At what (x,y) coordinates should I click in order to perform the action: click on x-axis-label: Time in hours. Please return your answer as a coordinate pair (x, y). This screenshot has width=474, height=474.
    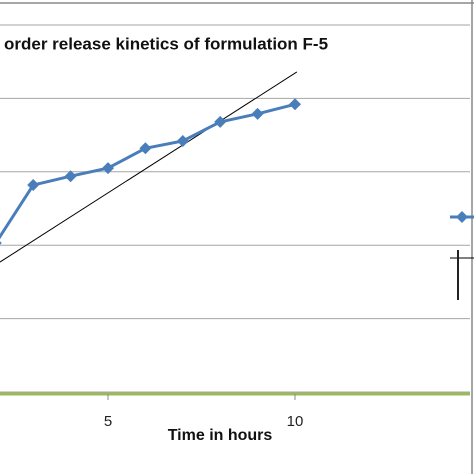
    Looking at the image, I should click on (220, 435).